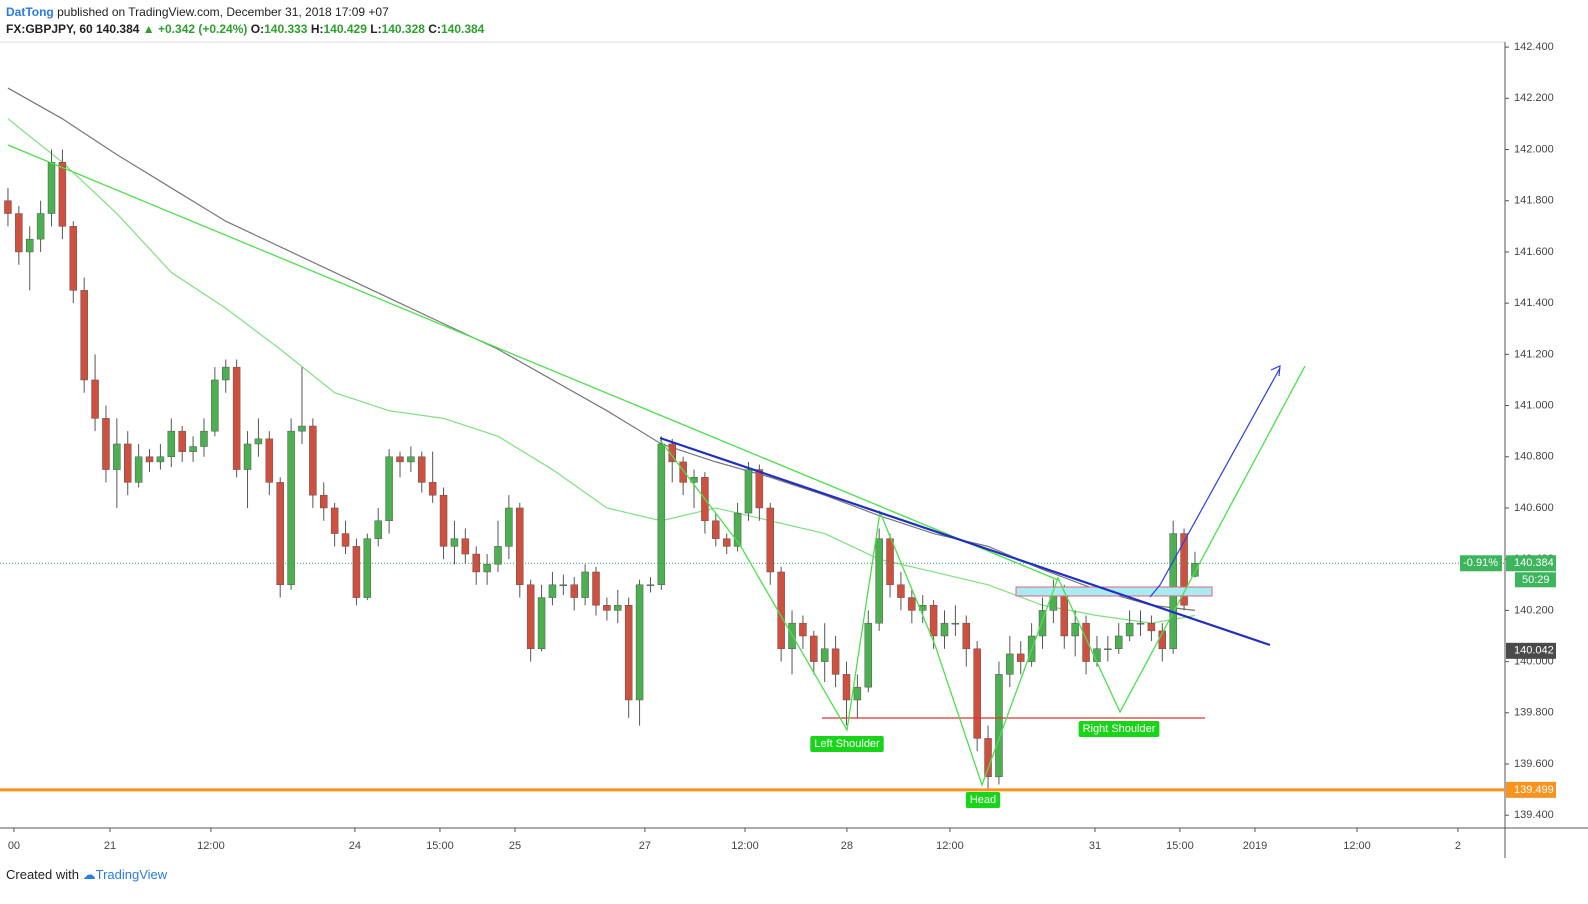 The width and height of the screenshot is (1588, 904). Describe the element at coordinates (345, 29) in the screenshot. I see `h-value: 140.429` at that location.